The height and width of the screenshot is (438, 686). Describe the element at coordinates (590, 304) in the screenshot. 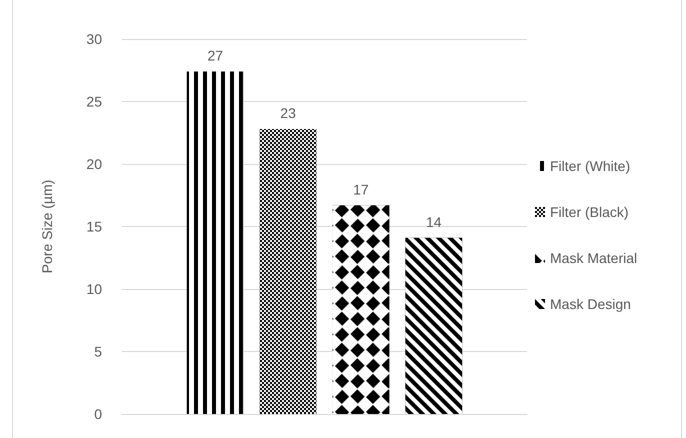

I see `legend-label: Mask Design` at that location.